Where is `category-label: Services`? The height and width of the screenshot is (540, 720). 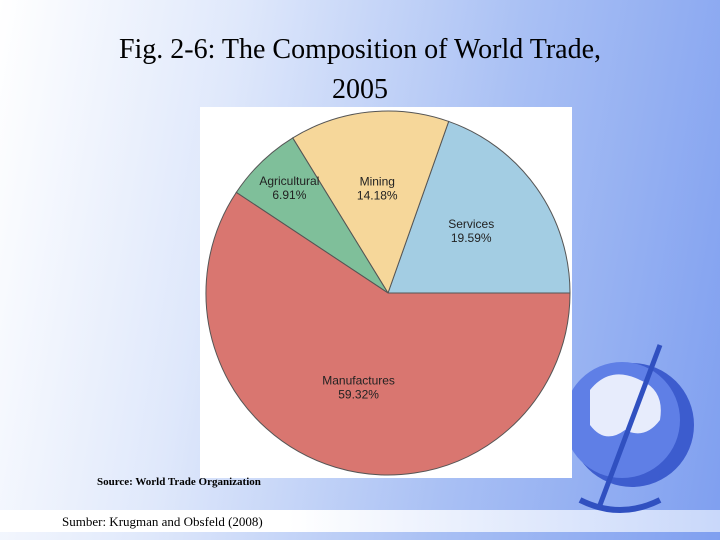 category-label: Services is located at coordinates (471, 224).